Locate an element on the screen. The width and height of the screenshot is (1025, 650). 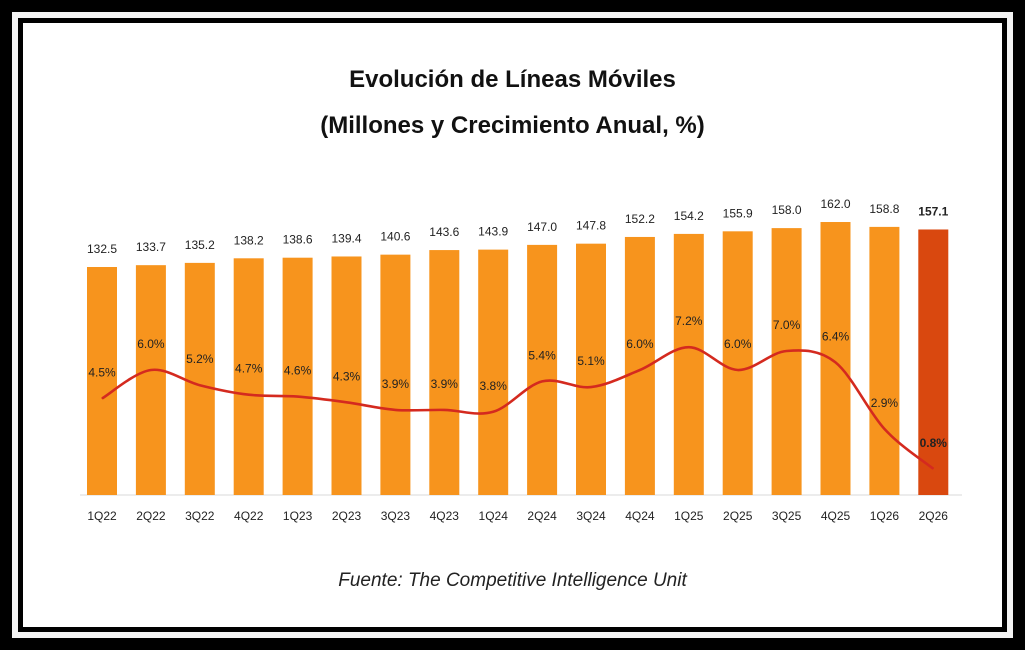
growth-label: 3.8% is located at coordinates (494, 386).